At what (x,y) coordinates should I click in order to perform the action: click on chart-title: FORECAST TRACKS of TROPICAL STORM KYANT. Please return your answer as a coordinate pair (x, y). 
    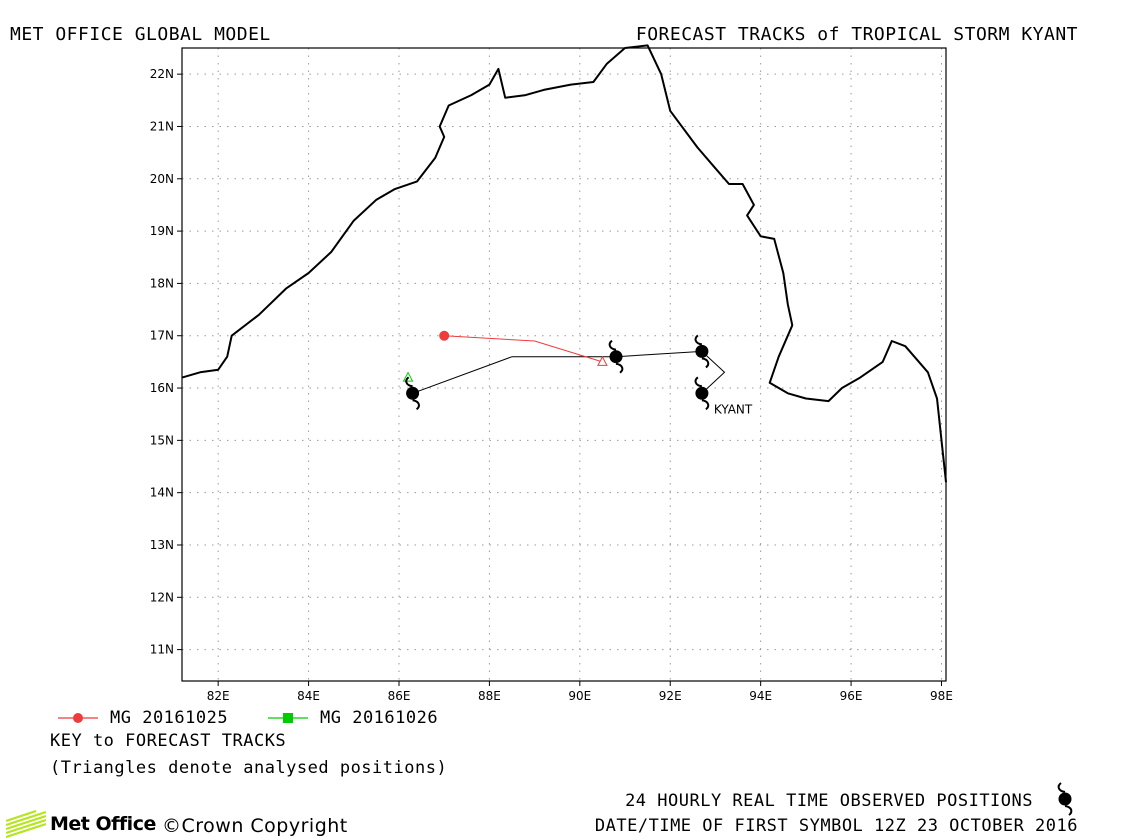
    Looking at the image, I should click on (856, 34).